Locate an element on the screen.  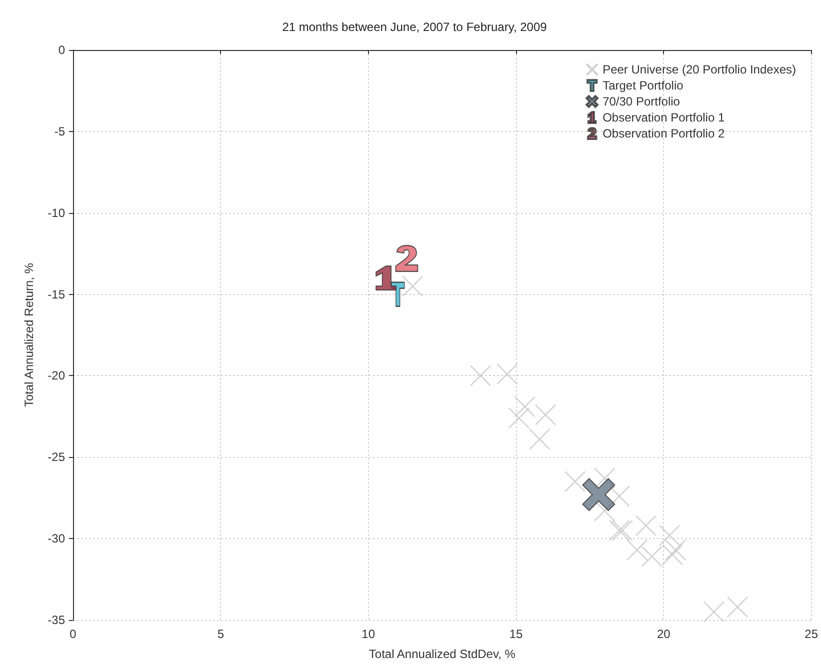
legend-label: Target Portfolio is located at coordinates (643, 85).